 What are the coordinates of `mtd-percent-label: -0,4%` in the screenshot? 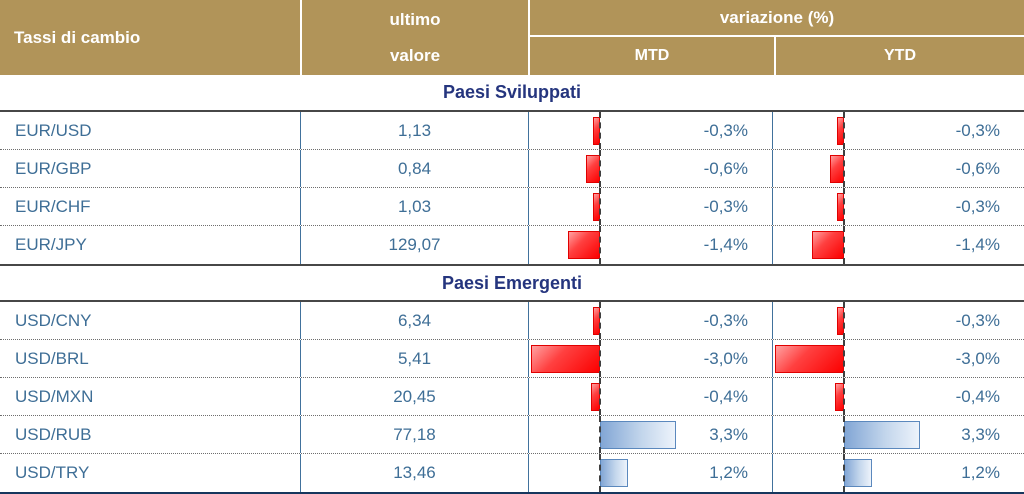 It's located at (725, 396).